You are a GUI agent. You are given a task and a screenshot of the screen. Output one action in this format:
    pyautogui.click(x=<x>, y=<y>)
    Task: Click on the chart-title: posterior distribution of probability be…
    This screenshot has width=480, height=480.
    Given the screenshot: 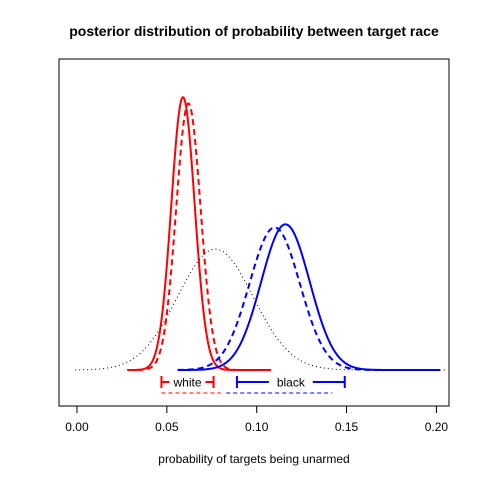 What is the action you would take?
    pyautogui.click(x=254, y=31)
    